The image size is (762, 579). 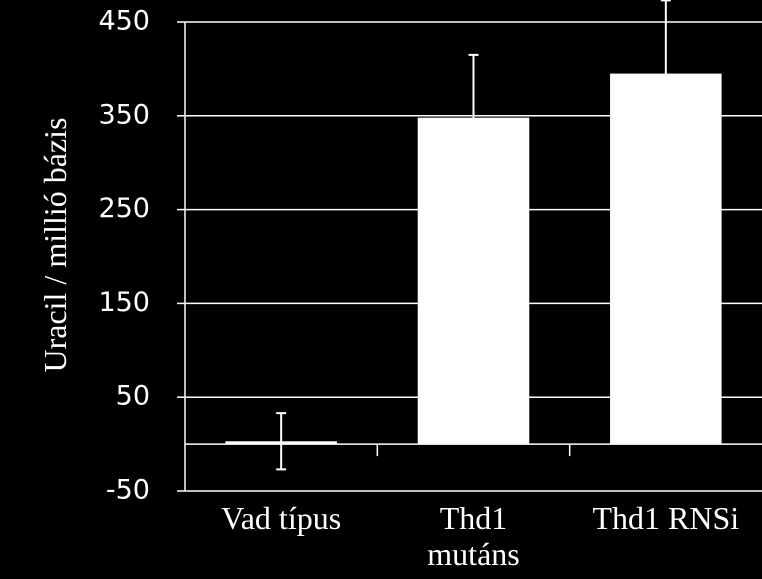 I want to click on x-tick-label: Thd1 RNSi, so click(x=666, y=518).